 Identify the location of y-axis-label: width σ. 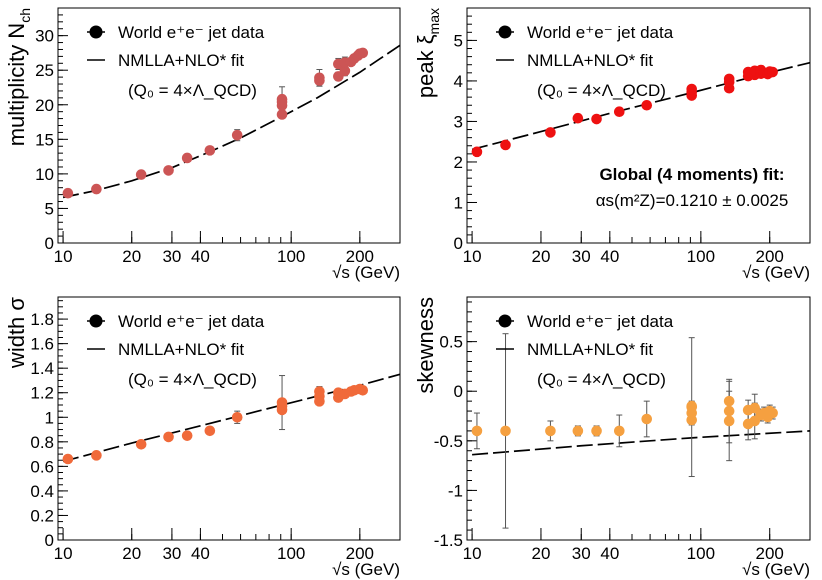
(16, 333).